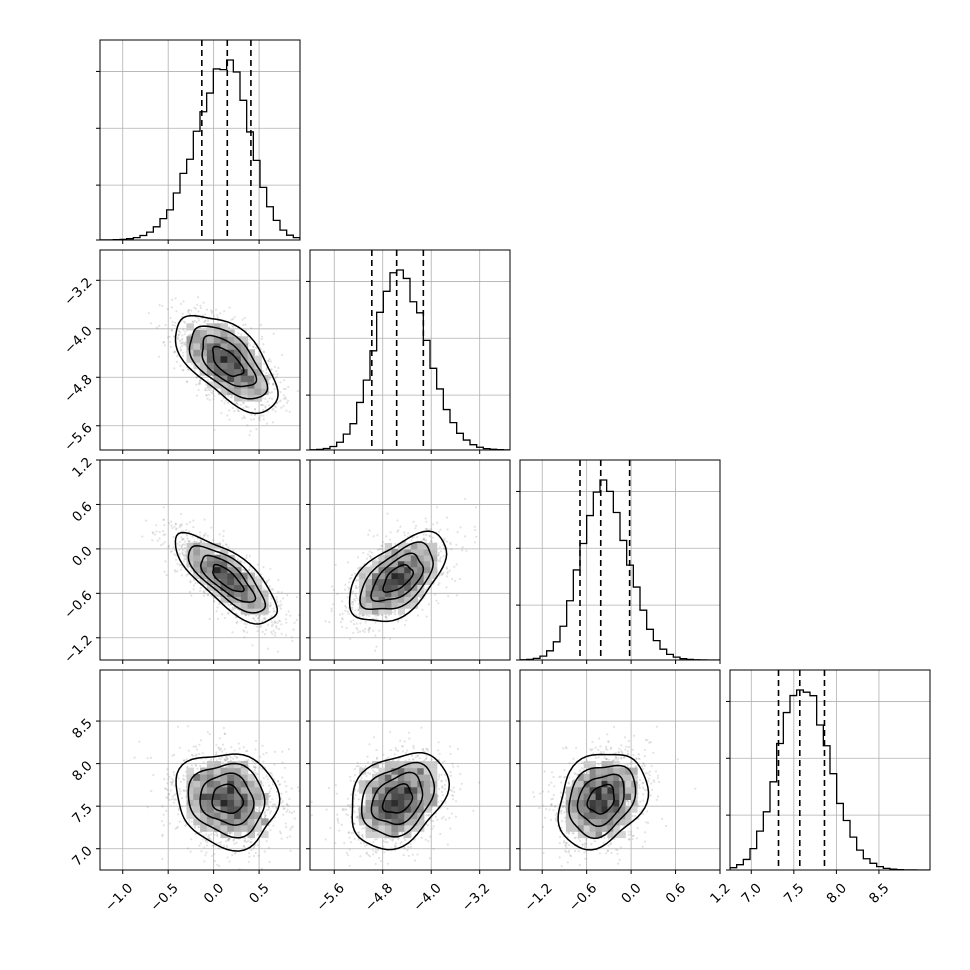 The width and height of the screenshot is (970, 970). I want to click on contour-line, so click(229, 361).